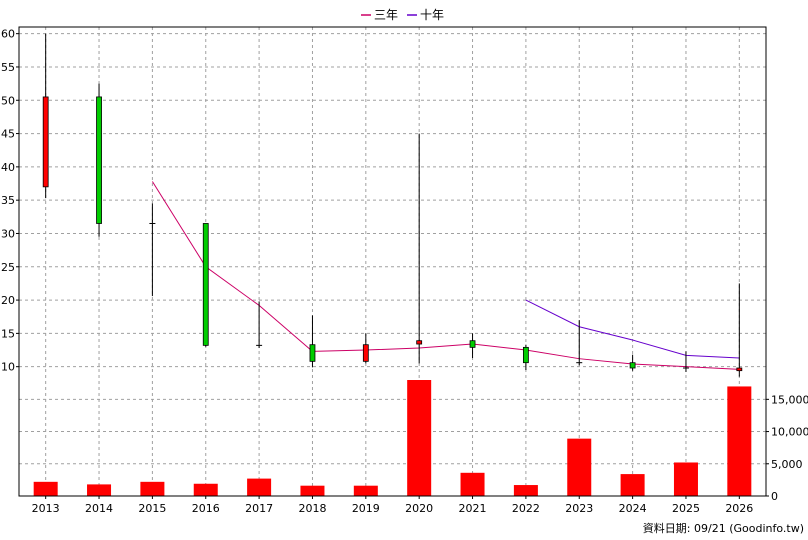 The height and width of the screenshot is (540, 808). What do you see at coordinates (432, 15) in the screenshot?
I see `legend-ma10-label: 十年` at bounding box center [432, 15].